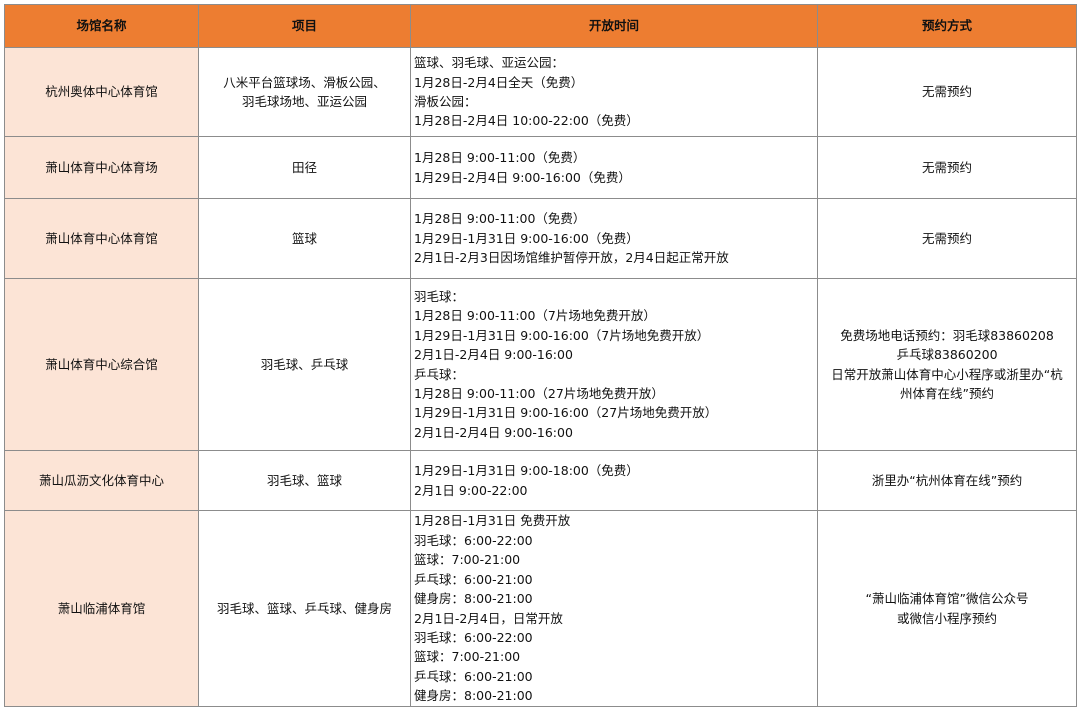 This screenshot has height=710, width=1080. I want to click on venue-items: 八米平台篮球场、滑板公园、 羽毛球场地、亚运公园, so click(304, 92).